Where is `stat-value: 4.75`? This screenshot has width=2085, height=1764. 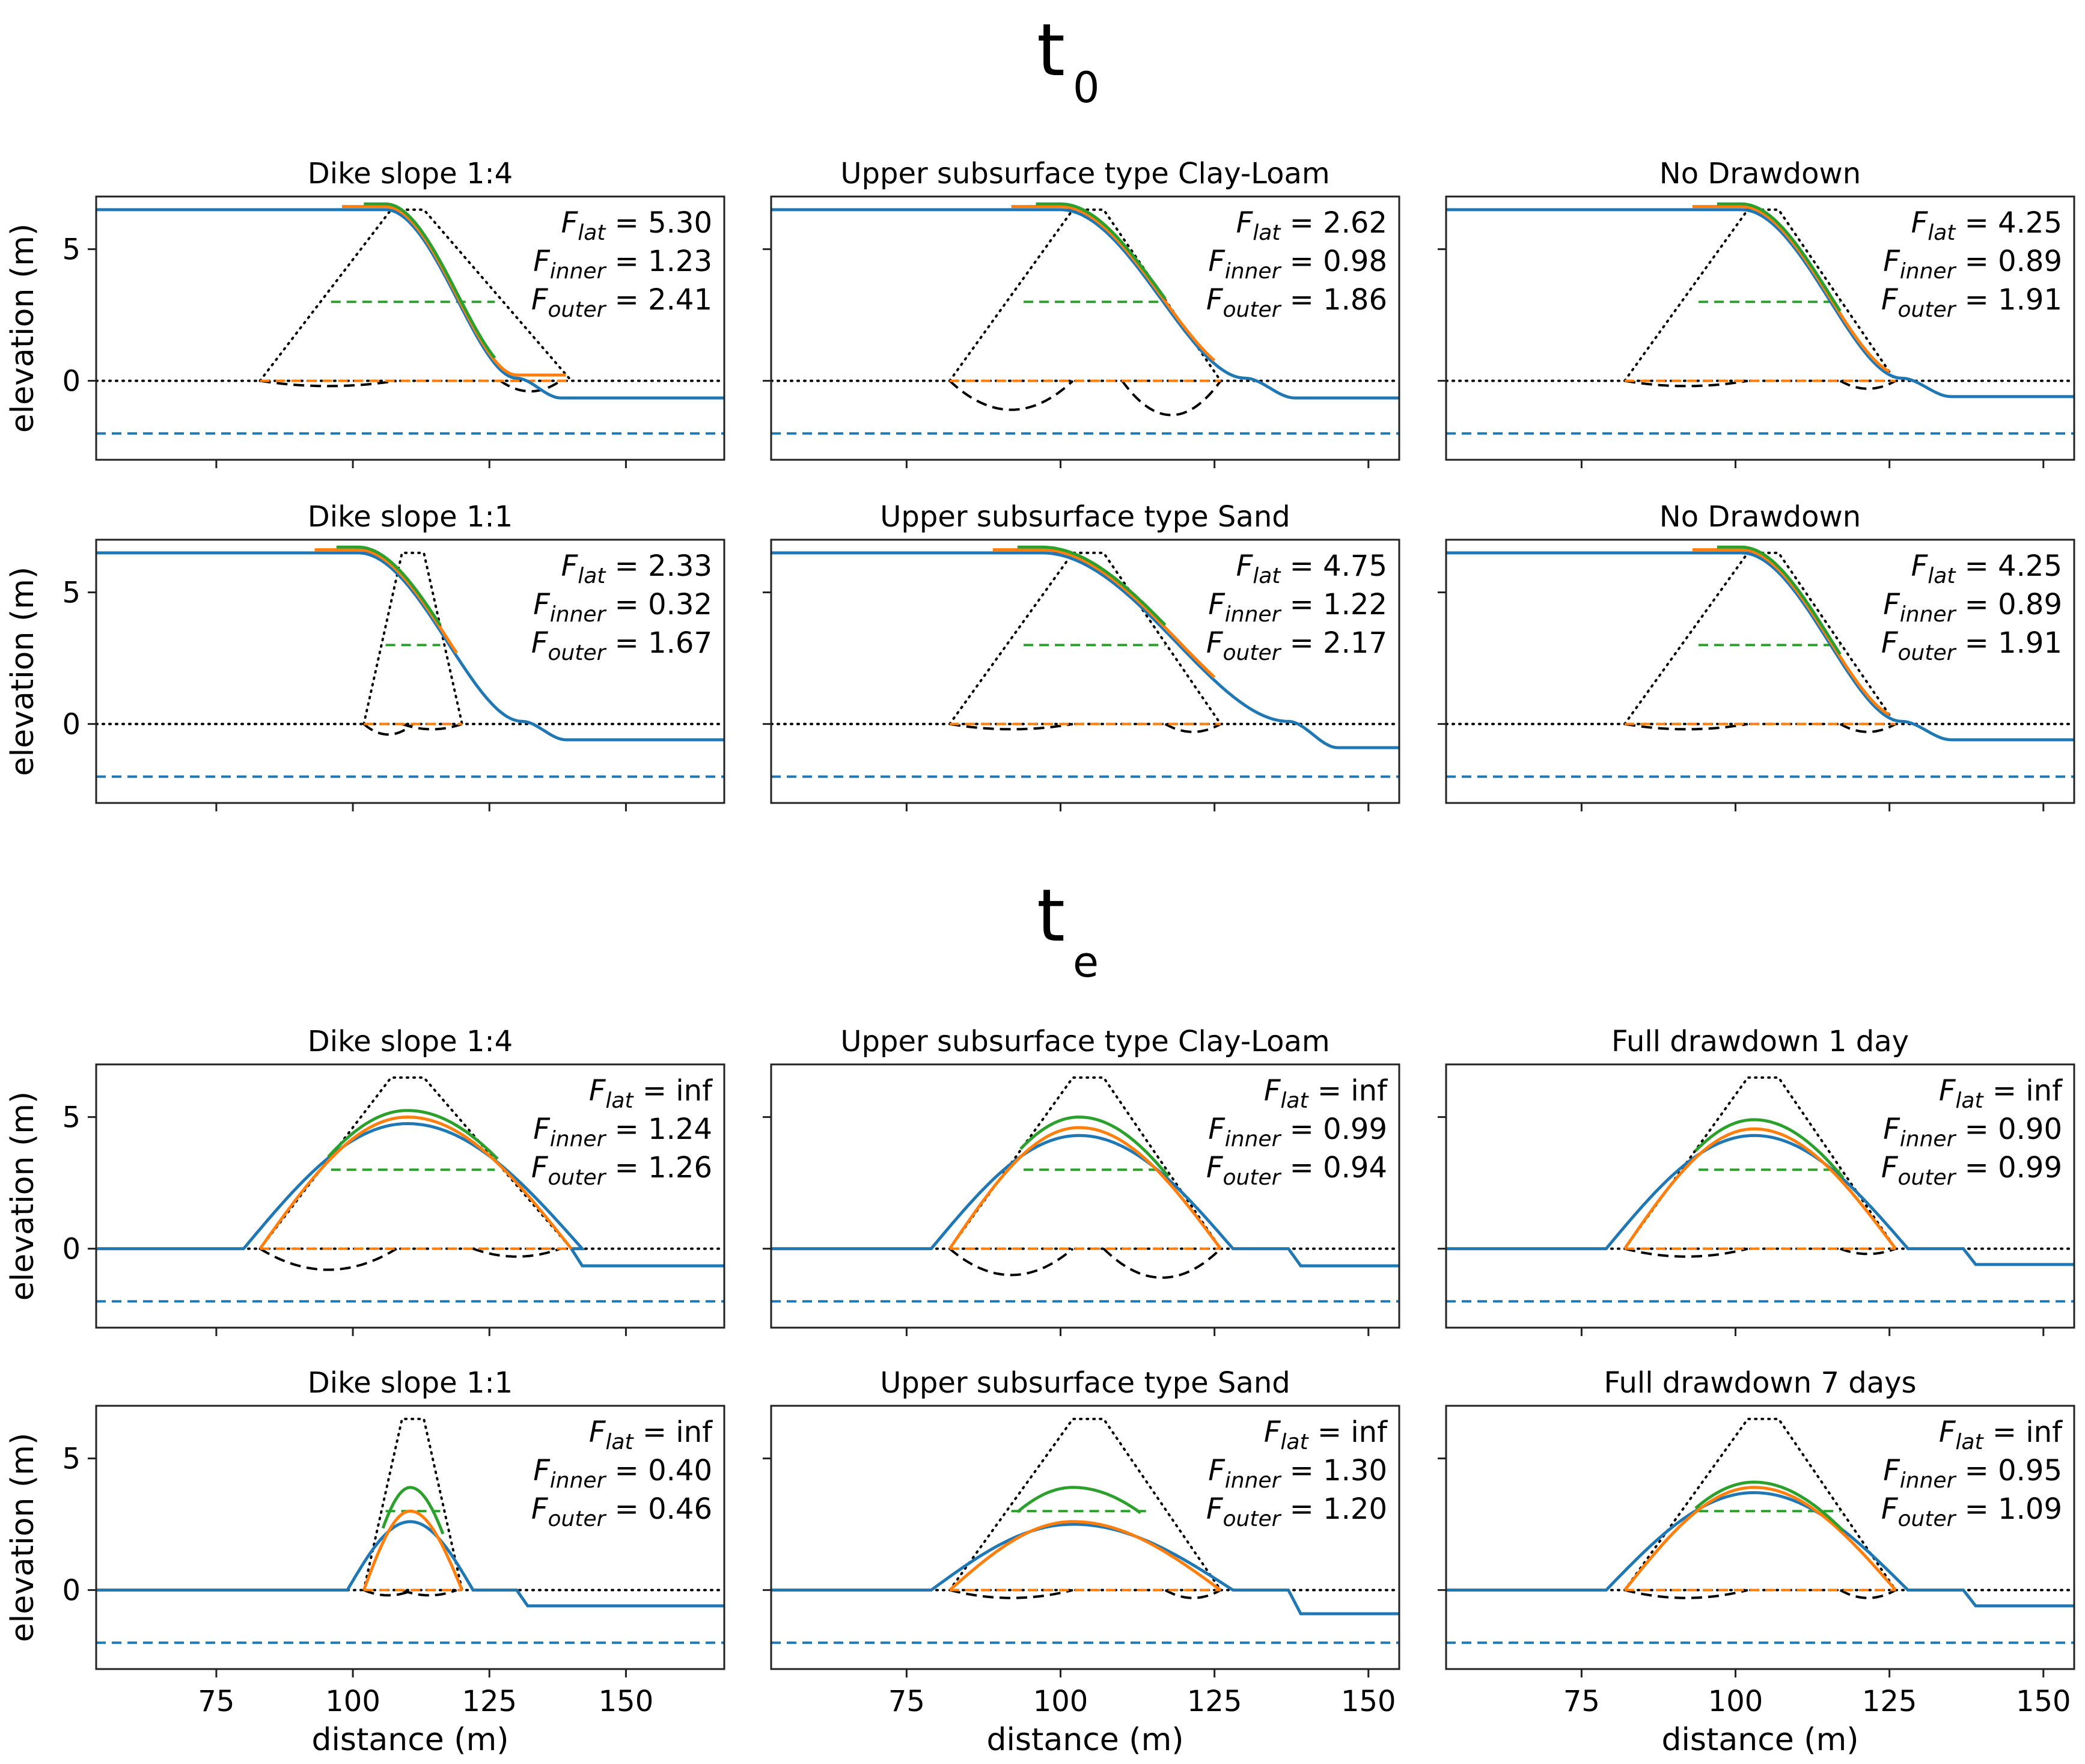 stat-value: 4.75 is located at coordinates (1355, 566).